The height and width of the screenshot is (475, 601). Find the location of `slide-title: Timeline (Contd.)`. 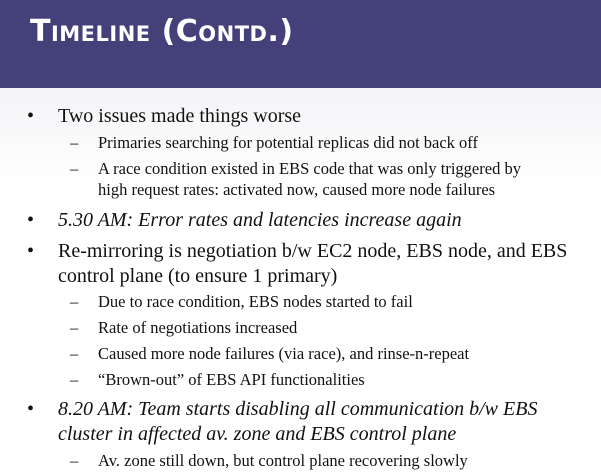

slide-title: Timeline (Contd.) is located at coordinates (162, 31).